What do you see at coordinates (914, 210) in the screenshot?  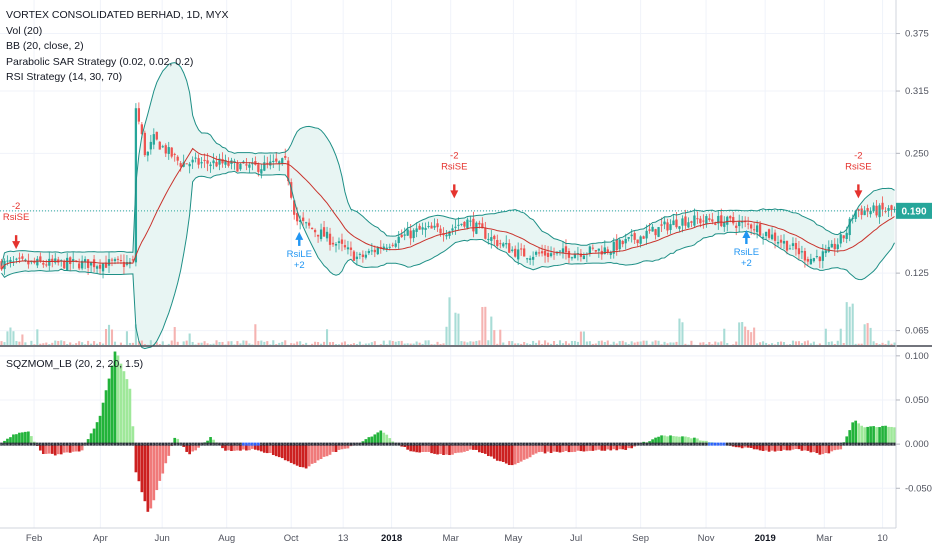 I see `current-price-tag` at bounding box center [914, 210].